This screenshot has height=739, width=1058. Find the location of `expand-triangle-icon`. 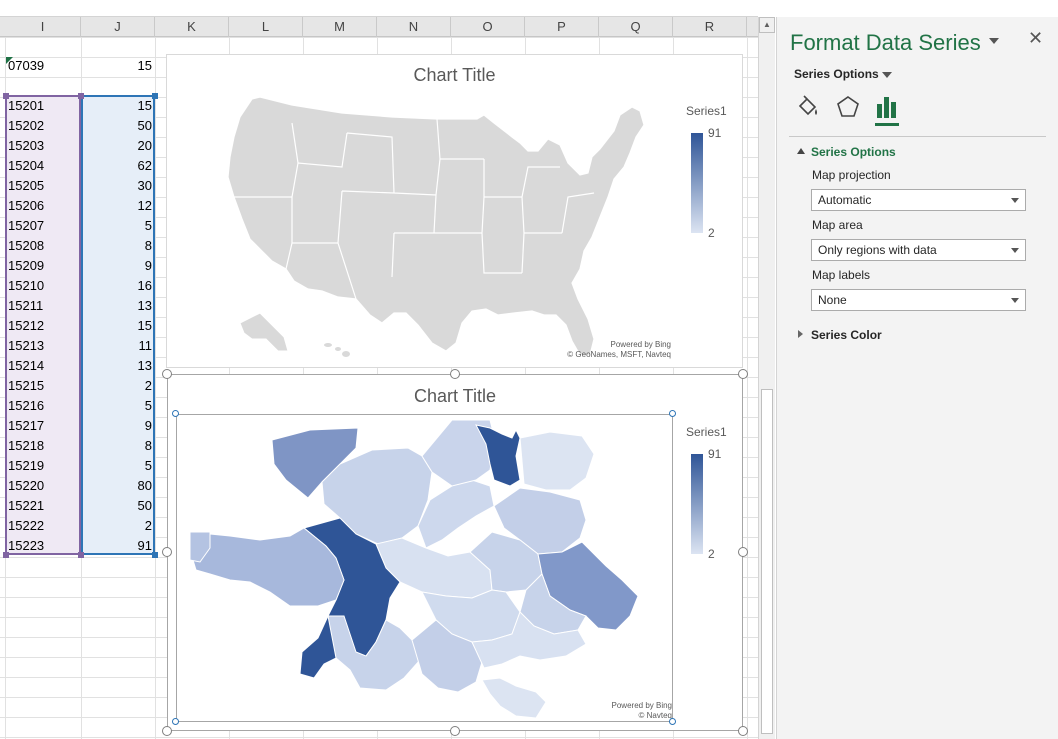

expand-triangle-icon is located at coordinates (800, 334).